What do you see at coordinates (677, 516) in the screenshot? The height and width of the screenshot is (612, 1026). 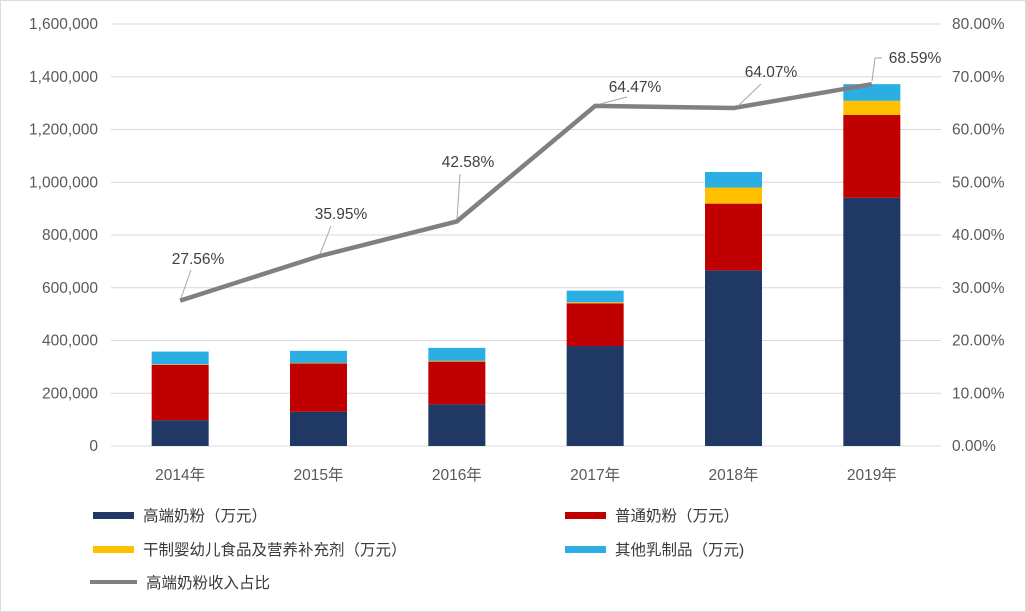 I see `legend-label: 普通奶粉（万元）` at bounding box center [677, 516].